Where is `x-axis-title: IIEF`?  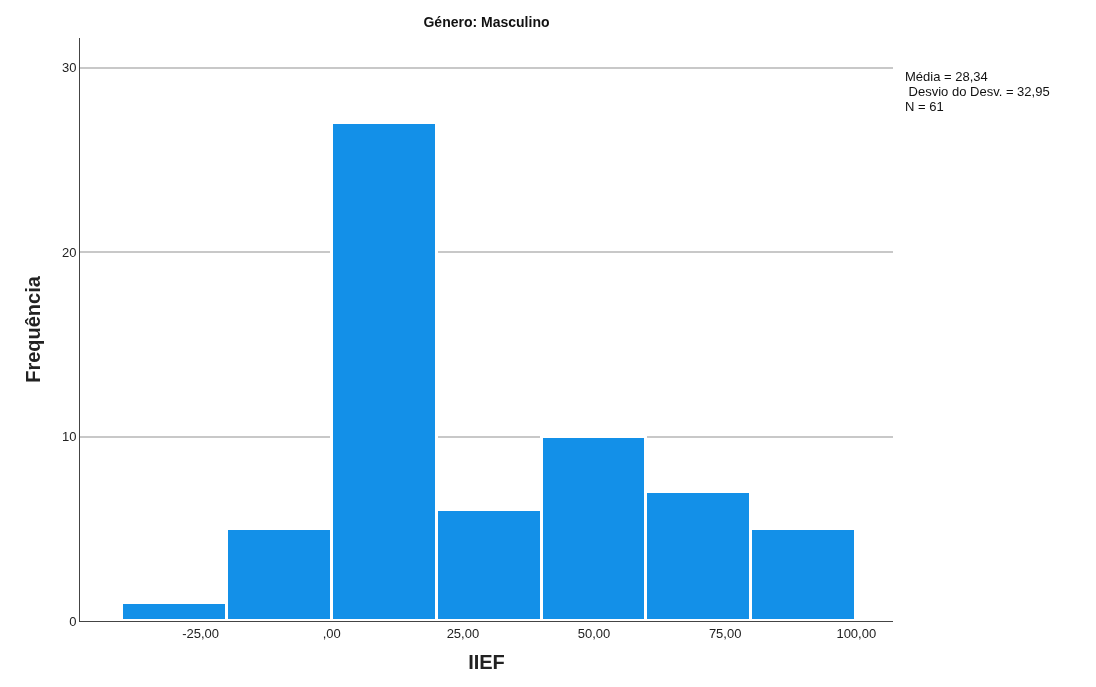
x-axis-title: IIEF is located at coordinates (486, 662).